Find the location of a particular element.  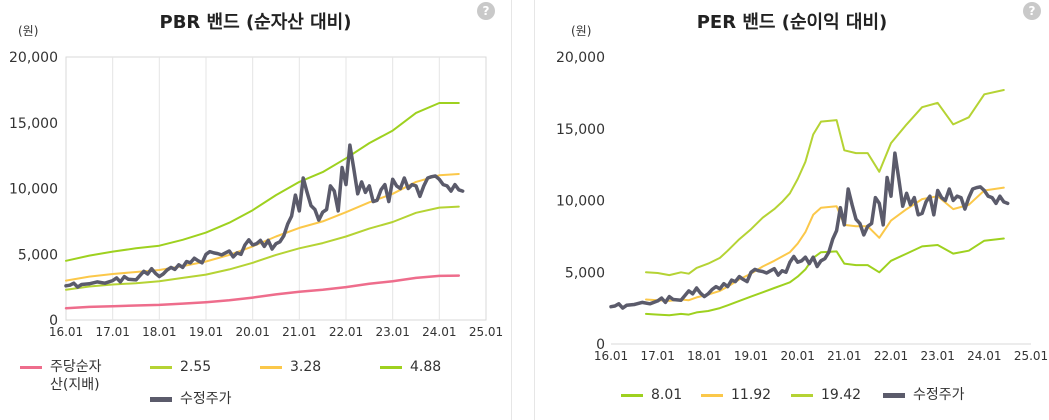

pbr-y-tick-label: 10,000 is located at coordinates (33, 190).